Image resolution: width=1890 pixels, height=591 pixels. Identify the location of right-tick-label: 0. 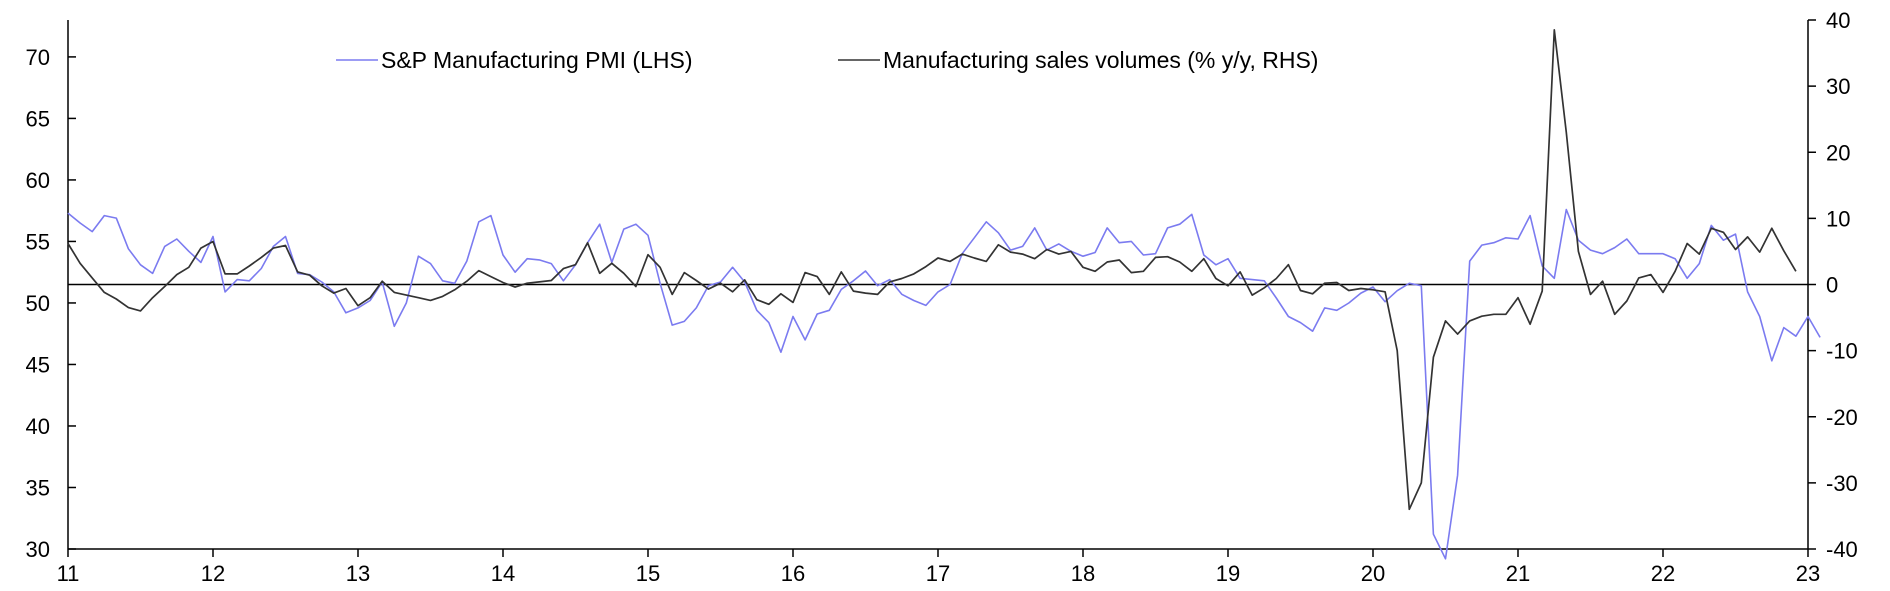
(1832, 285).